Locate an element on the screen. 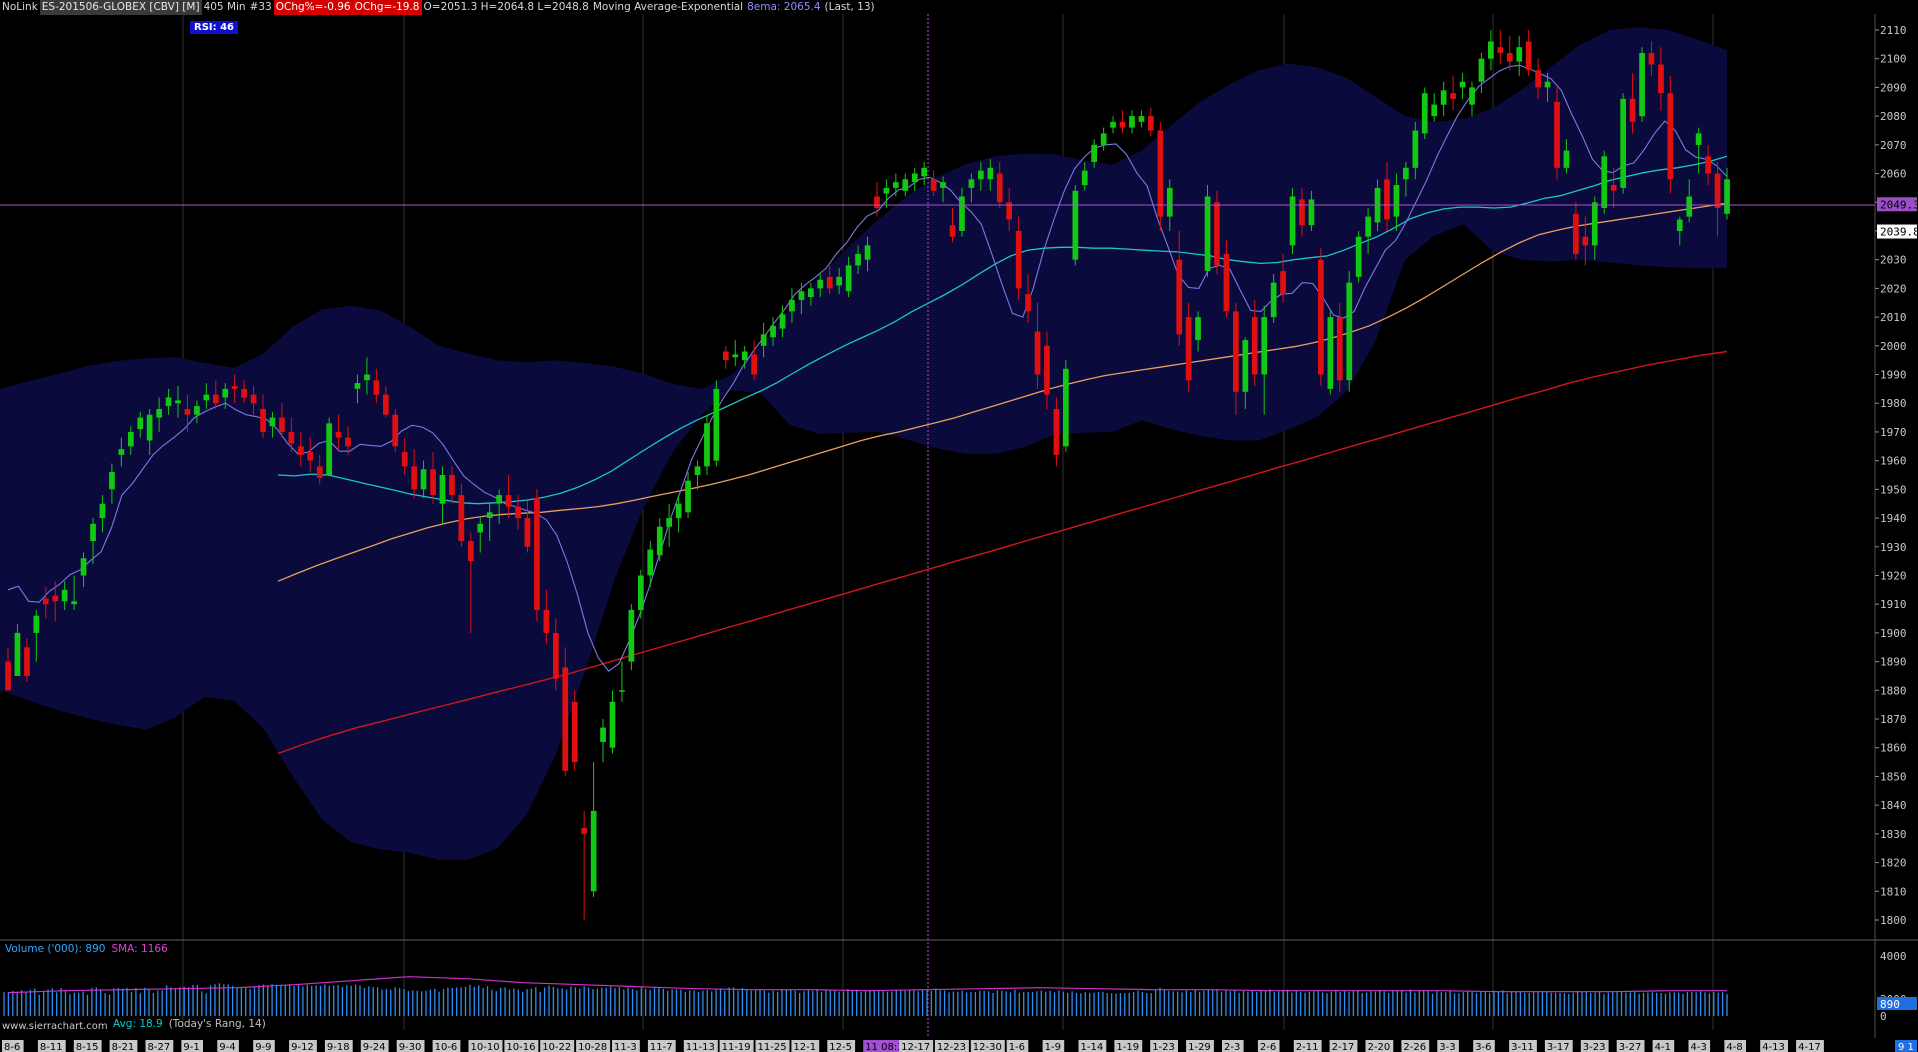 This screenshot has width=1918, height=1052. volume-scale-label: 0 is located at coordinates (1883, 1016).